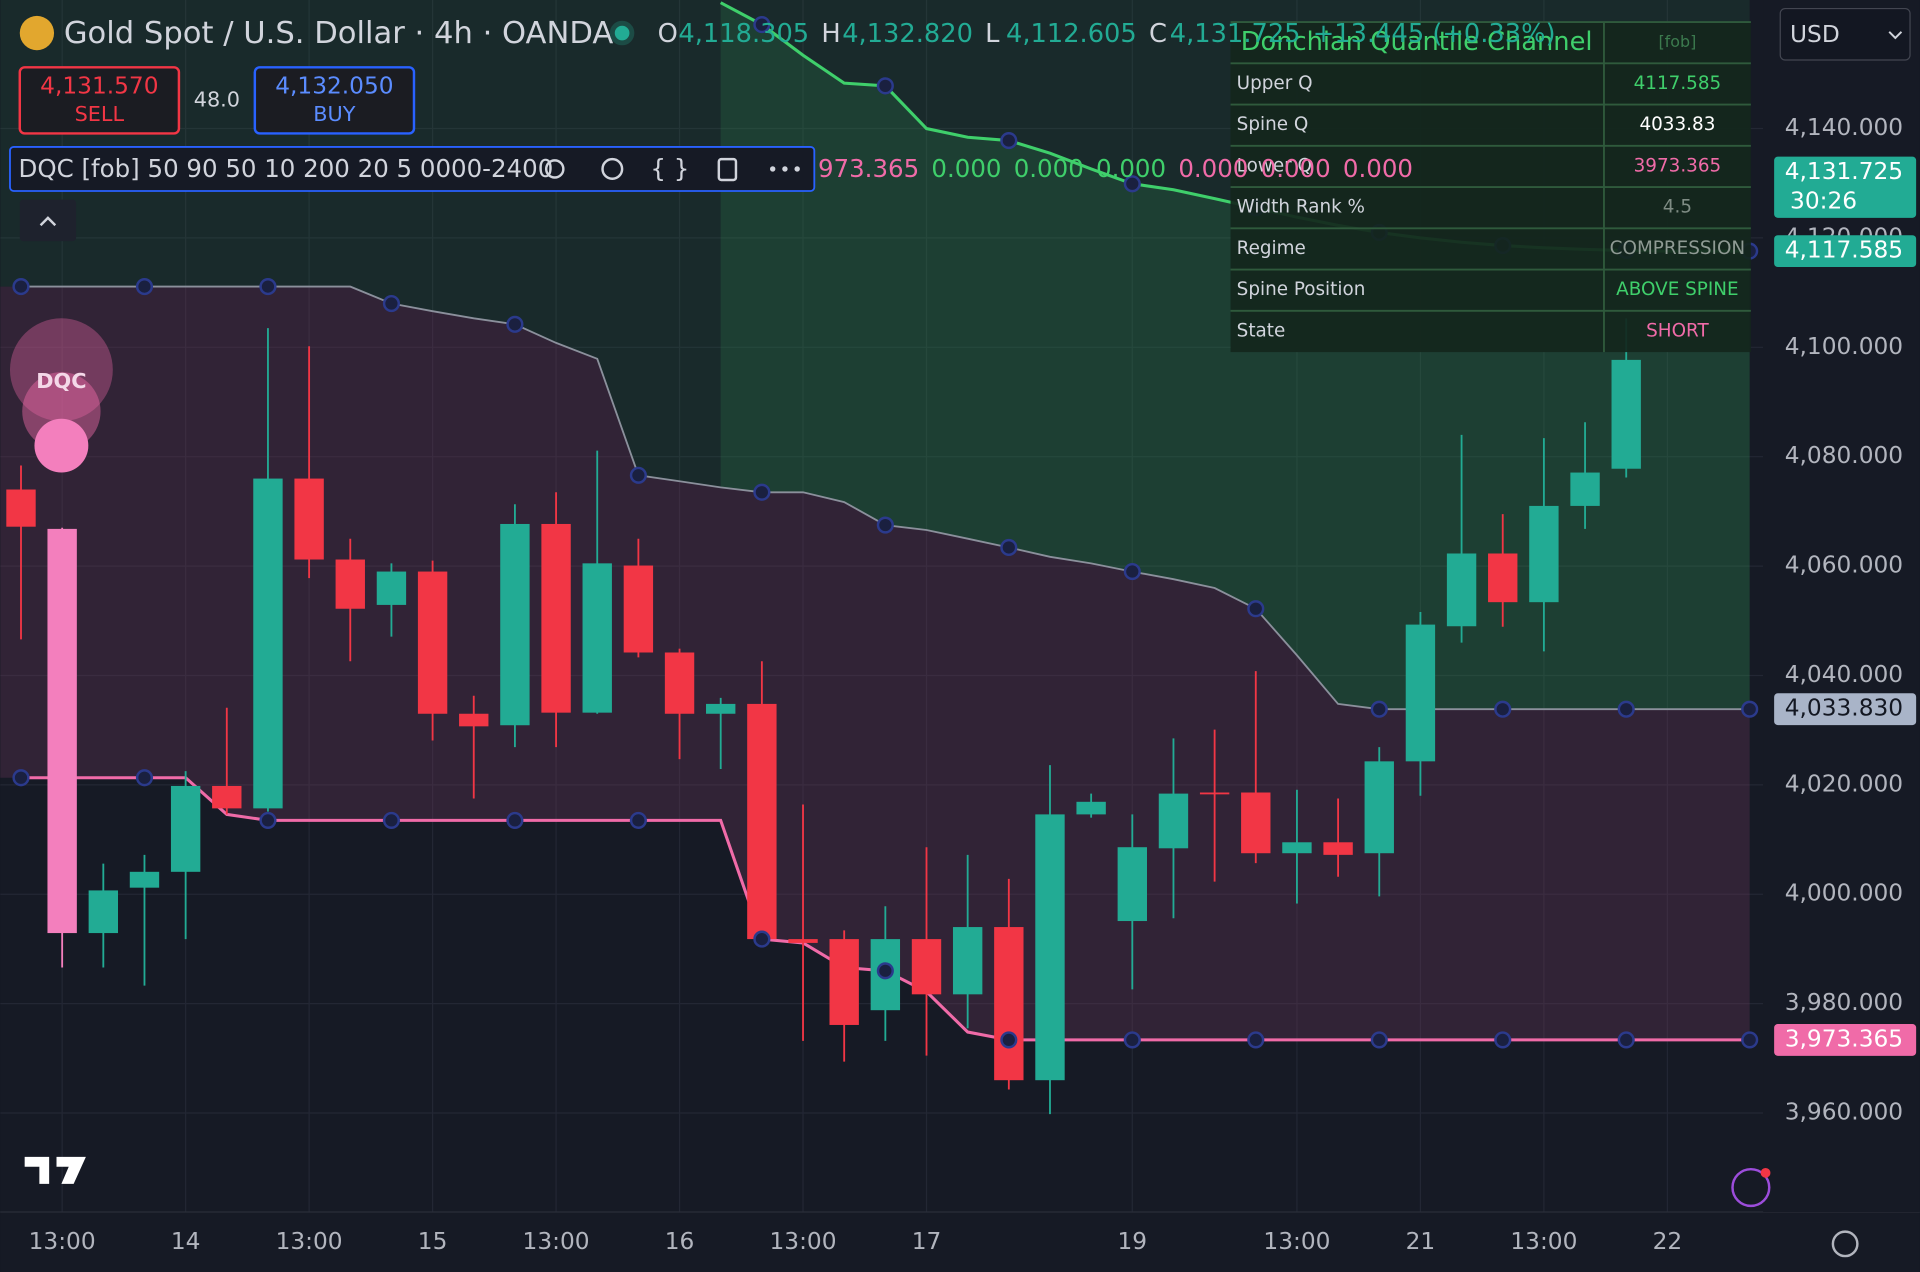 The image size is (1920, 1272). Describe the element at coordinates (743, 34) in the screenshot. I see `ohlc-value: 4,118.305` at that location.